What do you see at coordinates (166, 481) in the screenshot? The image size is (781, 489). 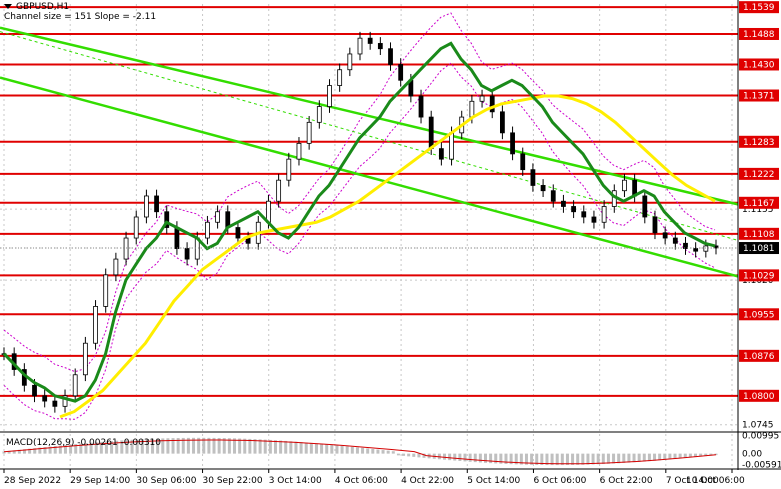 I see `x-tick-label: 30 Sep 06:00` at bounding box center [166, 481].